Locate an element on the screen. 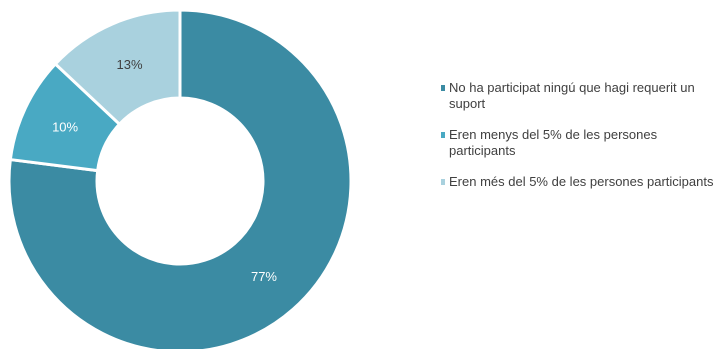 The height and width of the screenshot is (349, 726). slice-label-1: 10% is located at coordinates (65, 126).